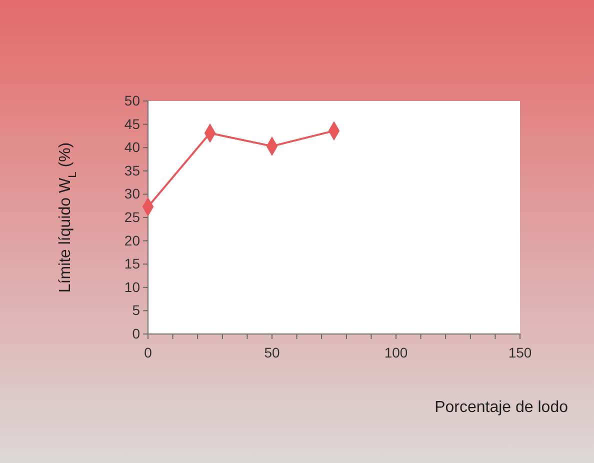 The width and height of the screenshot is (594, 463). Describe the element at coordinates (132, 264) in the screenshot. I see `y-tick-label: 15` at that location.